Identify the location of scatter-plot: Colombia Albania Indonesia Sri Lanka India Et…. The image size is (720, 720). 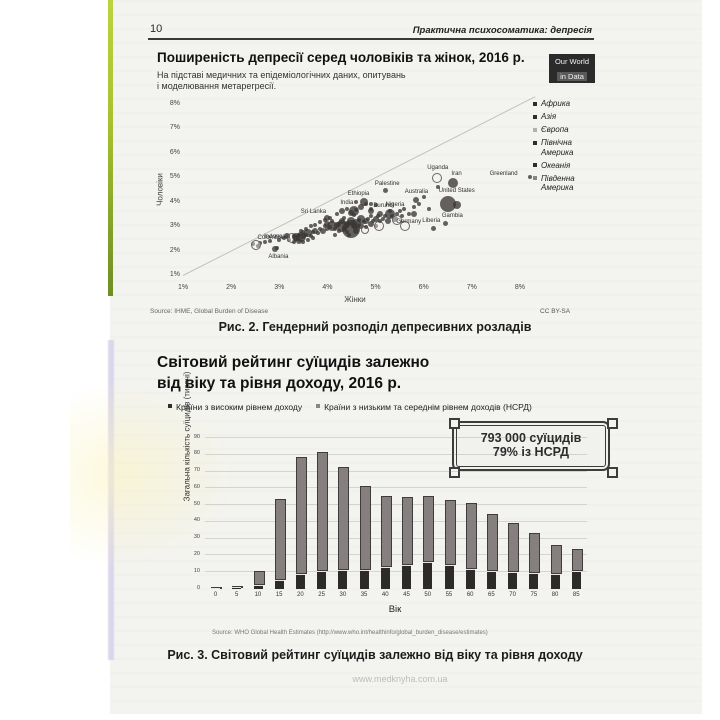
(359, 188).